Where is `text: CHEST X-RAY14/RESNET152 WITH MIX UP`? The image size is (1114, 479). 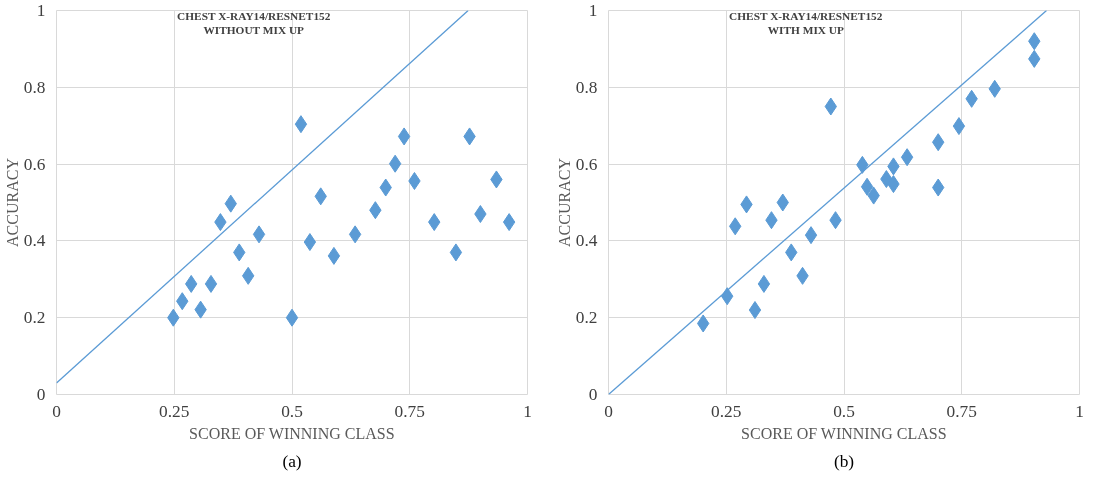 text: CHEST X-RAY14/RESNET152 WITH MIX UP is located at coordinates (806, 22).